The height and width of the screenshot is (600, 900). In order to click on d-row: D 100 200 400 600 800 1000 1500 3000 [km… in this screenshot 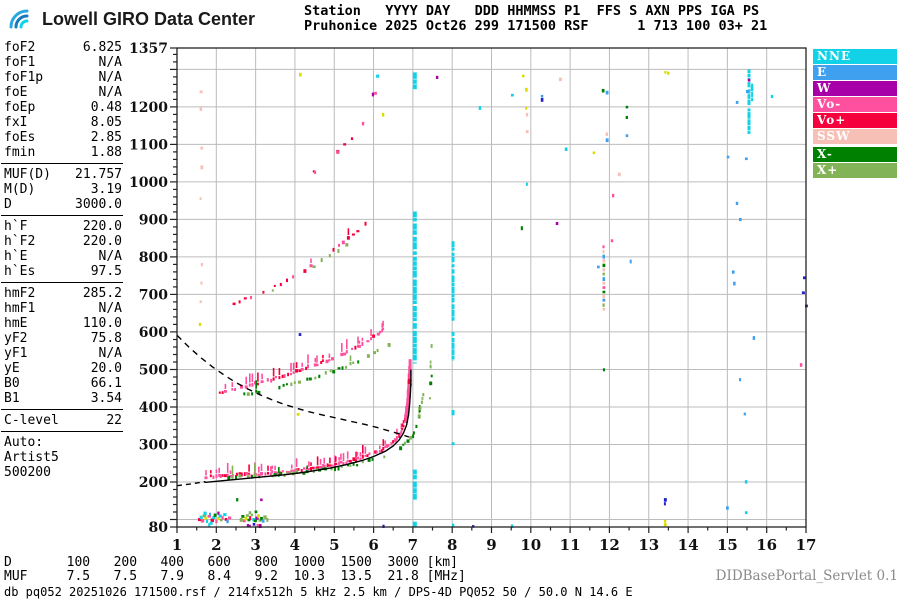, I will do `click(231, 562)`.